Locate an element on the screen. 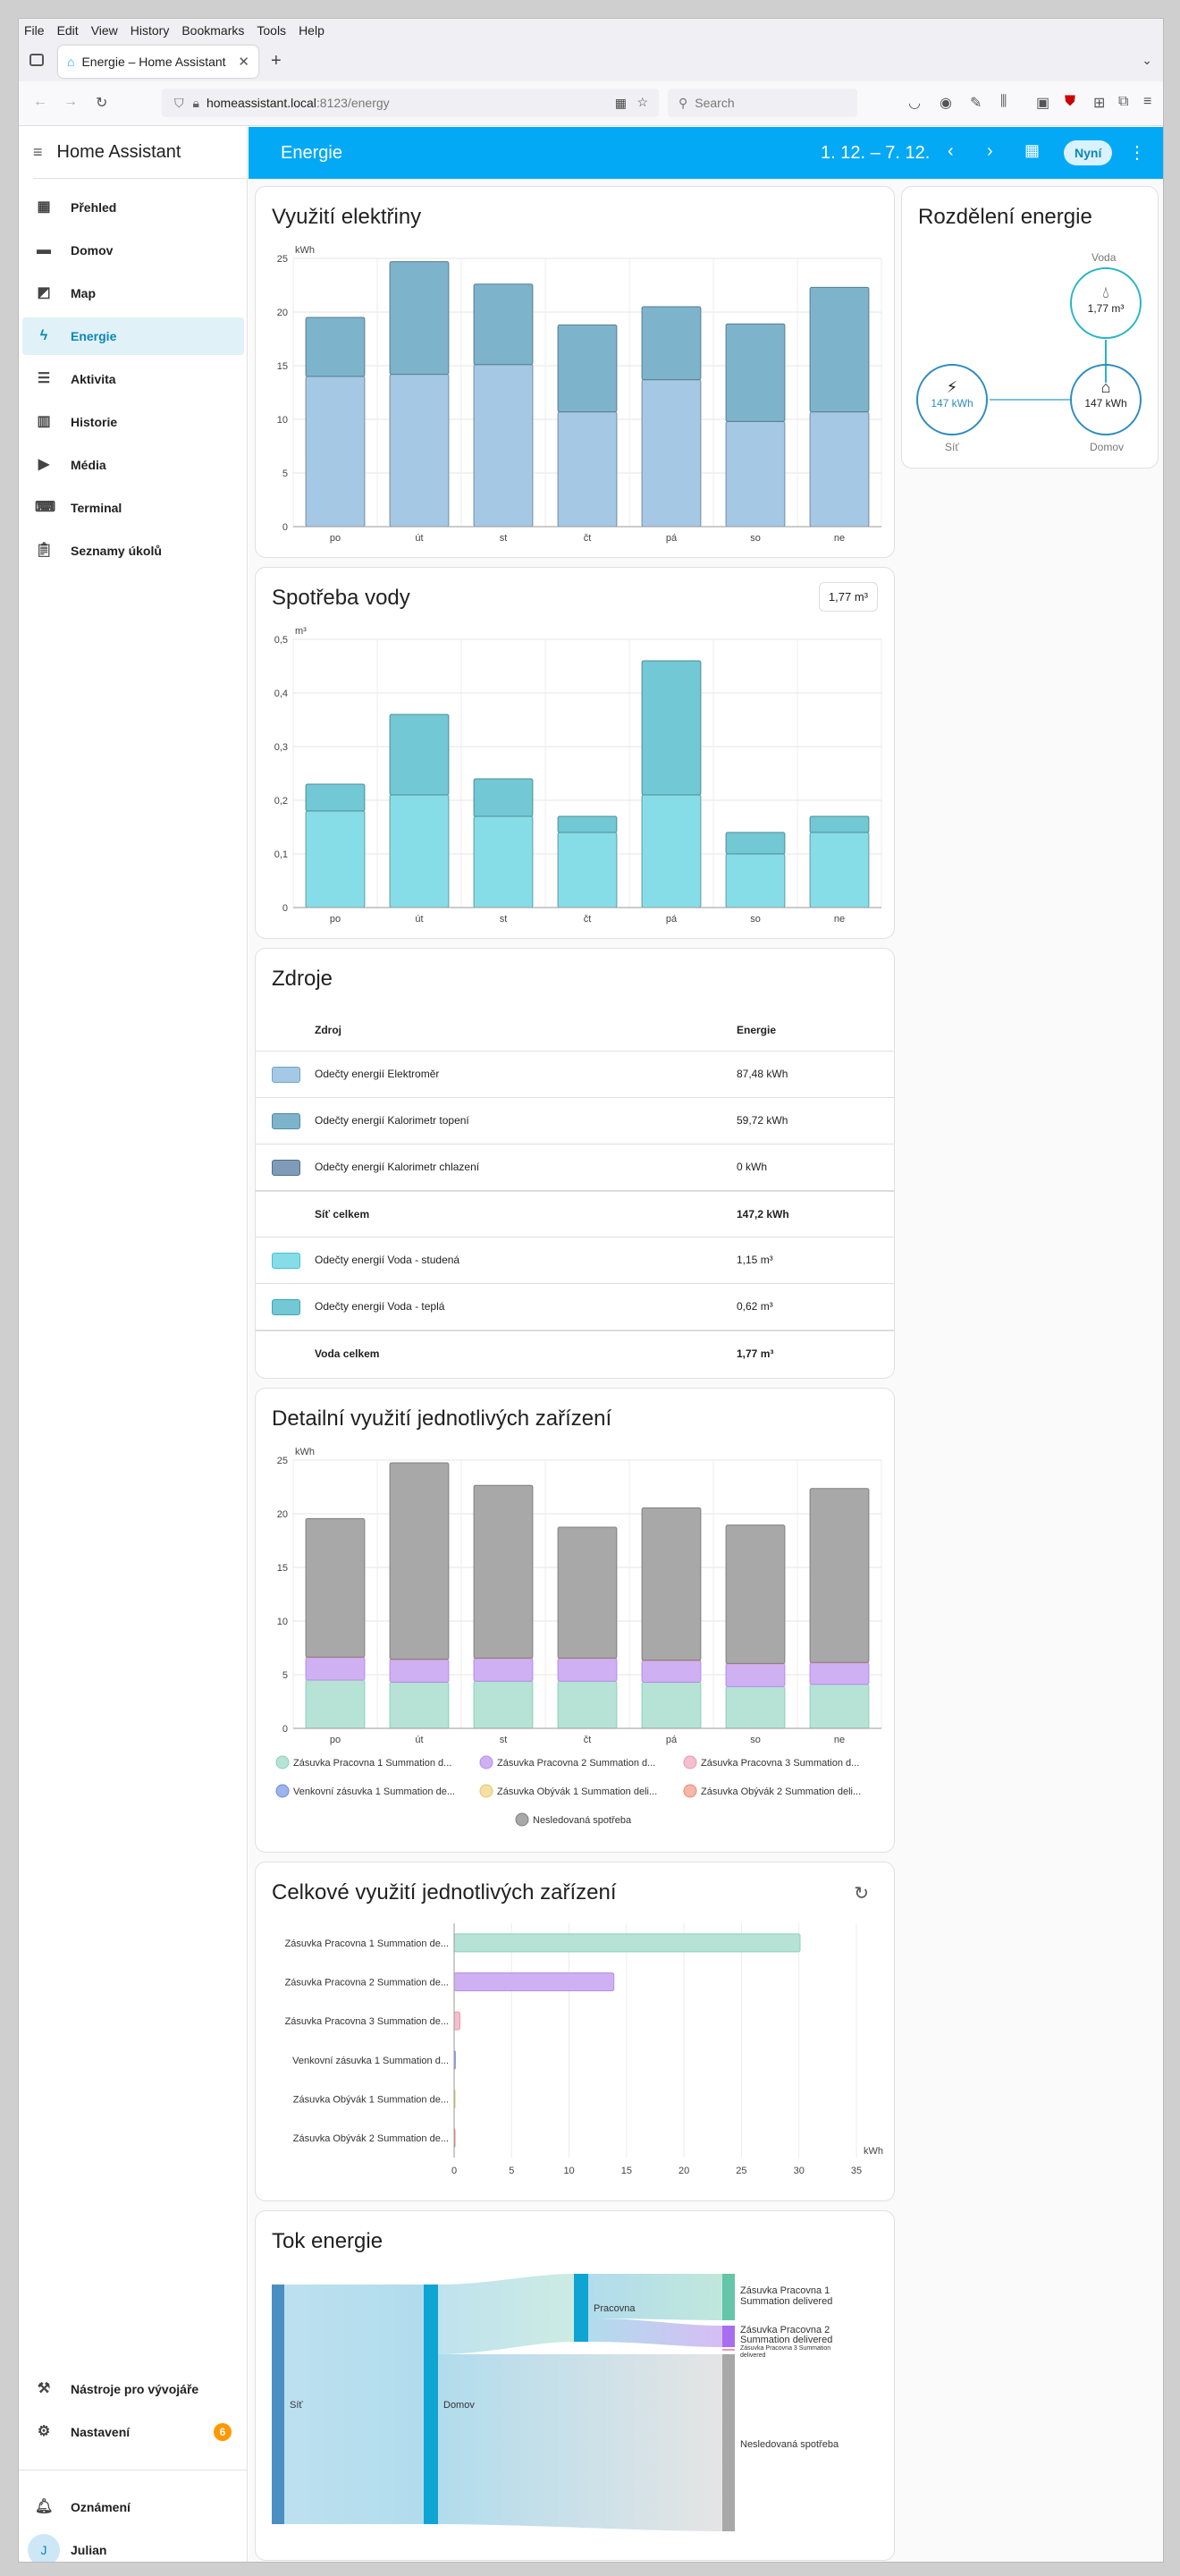 This screenshot has height=2576, width=1180. flow-label-plug3-line2: delivered is located at coordinates (753, 2355).